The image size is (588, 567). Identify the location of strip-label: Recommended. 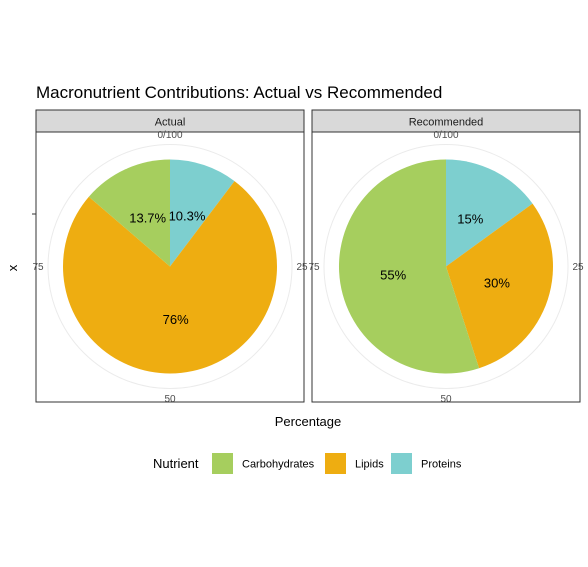
(446, 123).